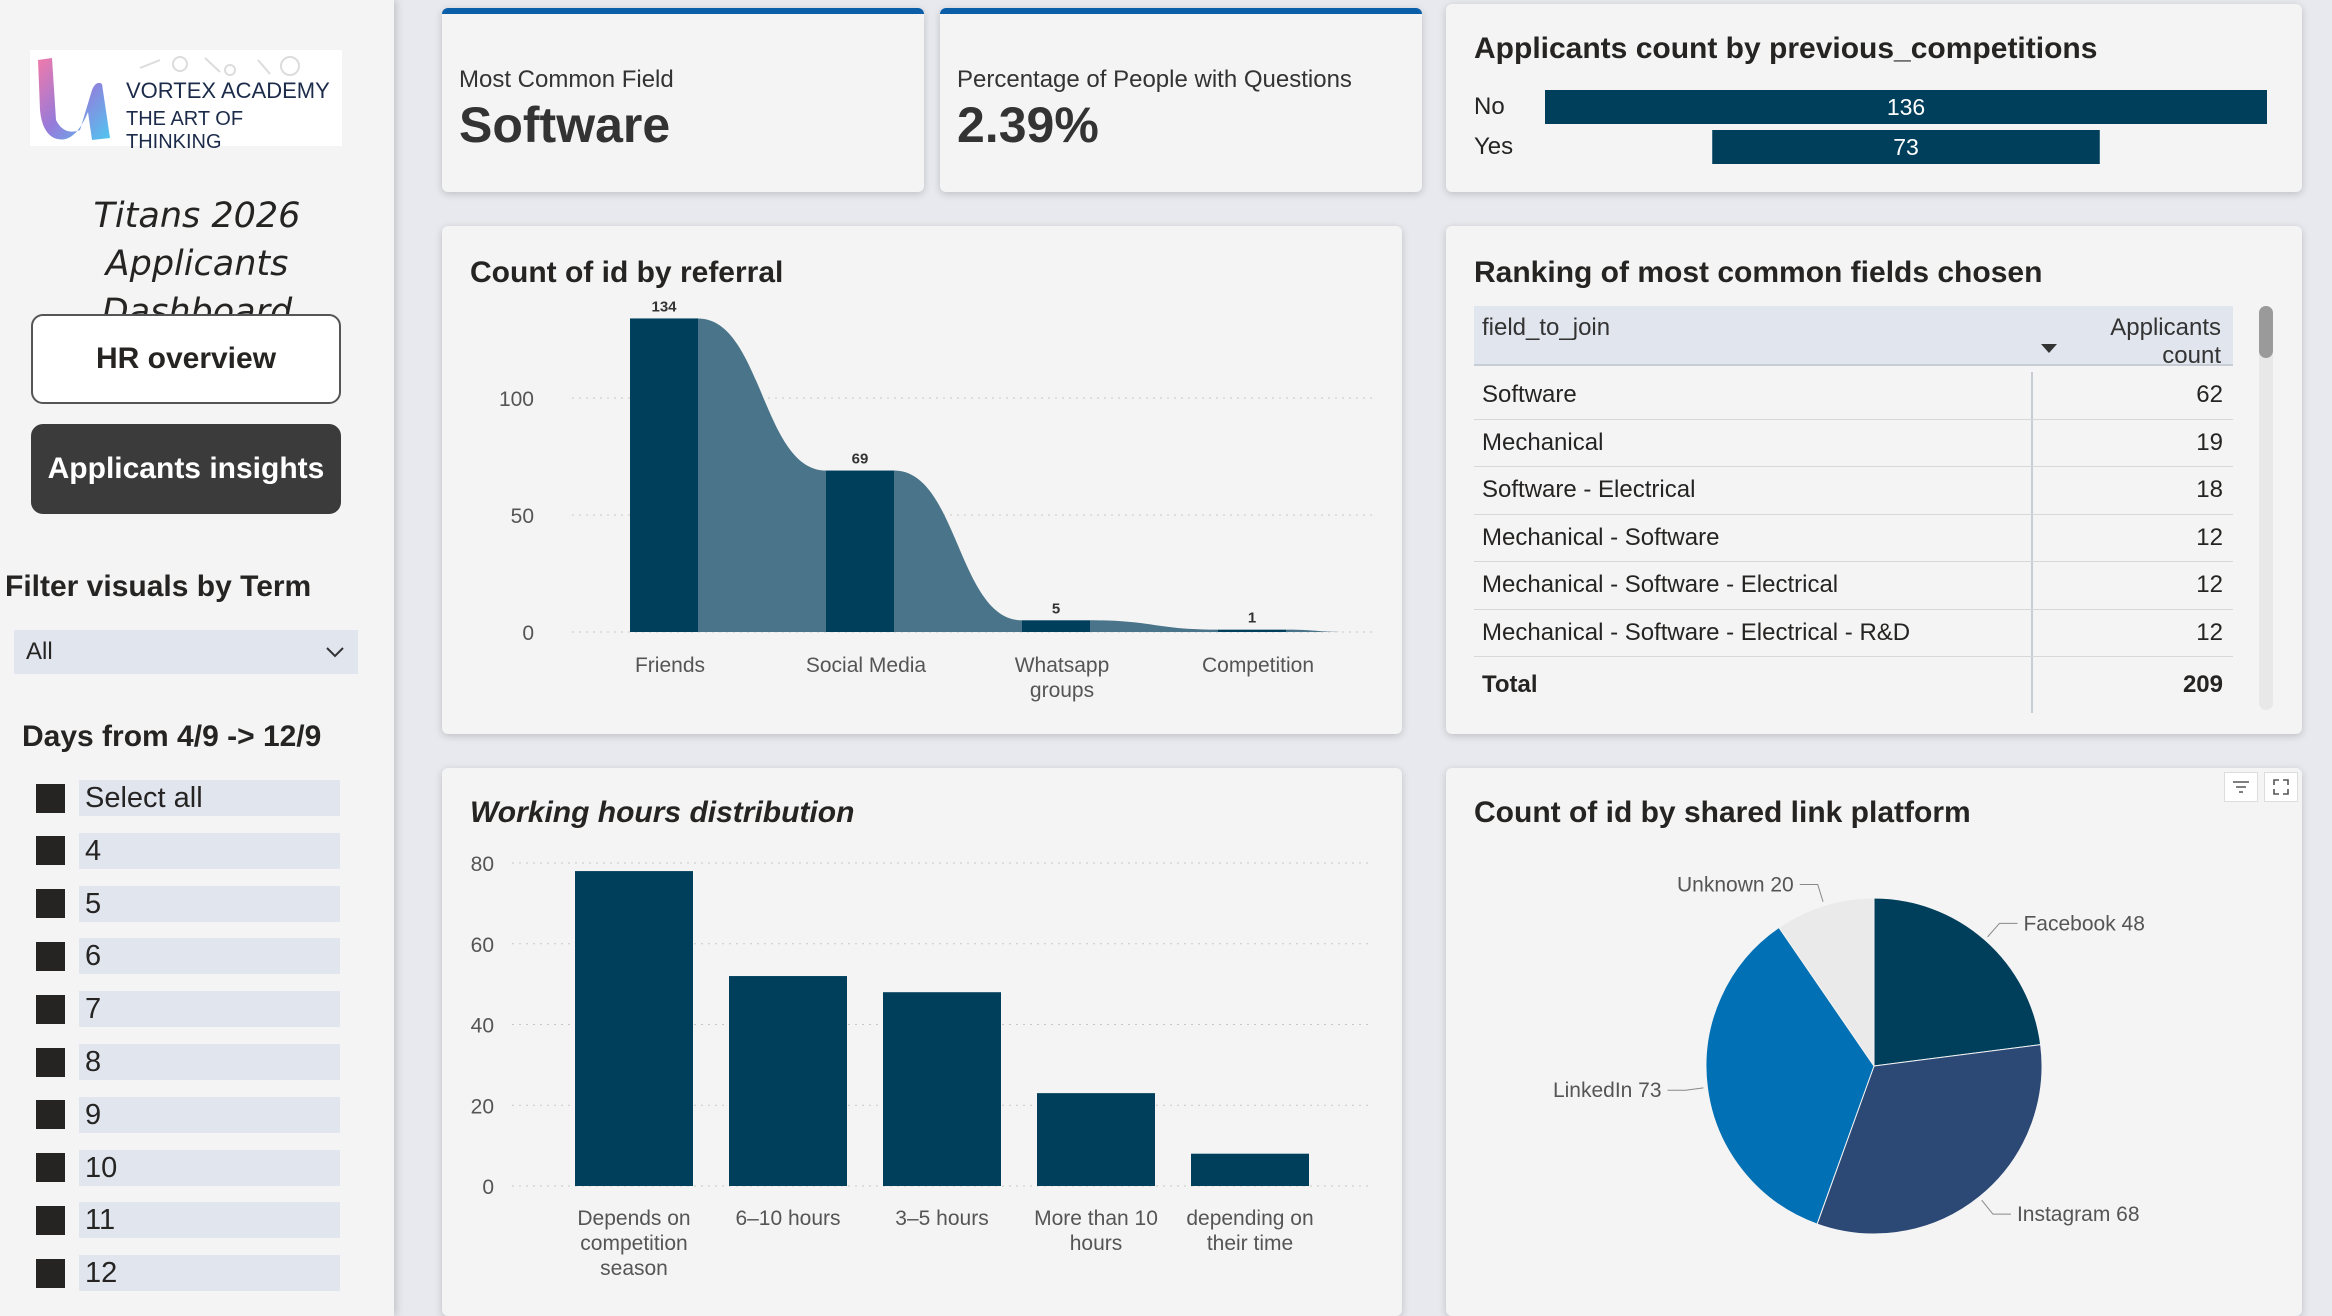 This screenshot has height=1316, width=2332. I want to click on hours-ytick-label: 0, so click(488, 1187).